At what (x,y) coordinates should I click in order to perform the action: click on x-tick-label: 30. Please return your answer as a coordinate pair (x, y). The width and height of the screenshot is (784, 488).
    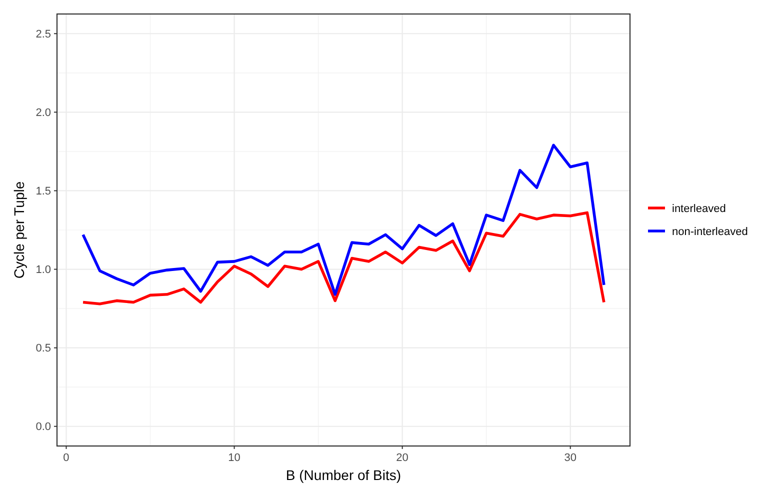
    Looking at the image, I should click on (570, 458).